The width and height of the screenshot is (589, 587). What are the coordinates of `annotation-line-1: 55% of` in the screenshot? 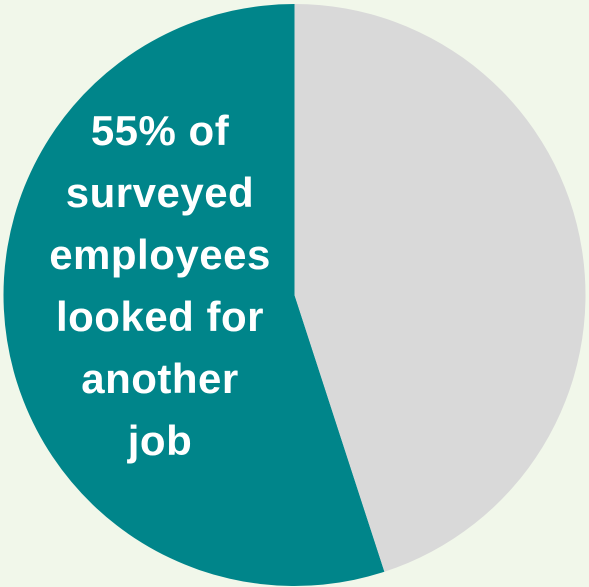 It's located at (160, 130).